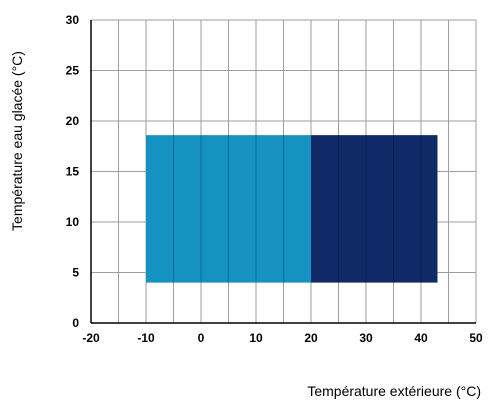 Image resolution: width=489 pixels, height=407 pixels. What do you see at coordinates (75, 323) in the screenshot?
I see `y-tick-label: 0` at bounding box center [75, 323].